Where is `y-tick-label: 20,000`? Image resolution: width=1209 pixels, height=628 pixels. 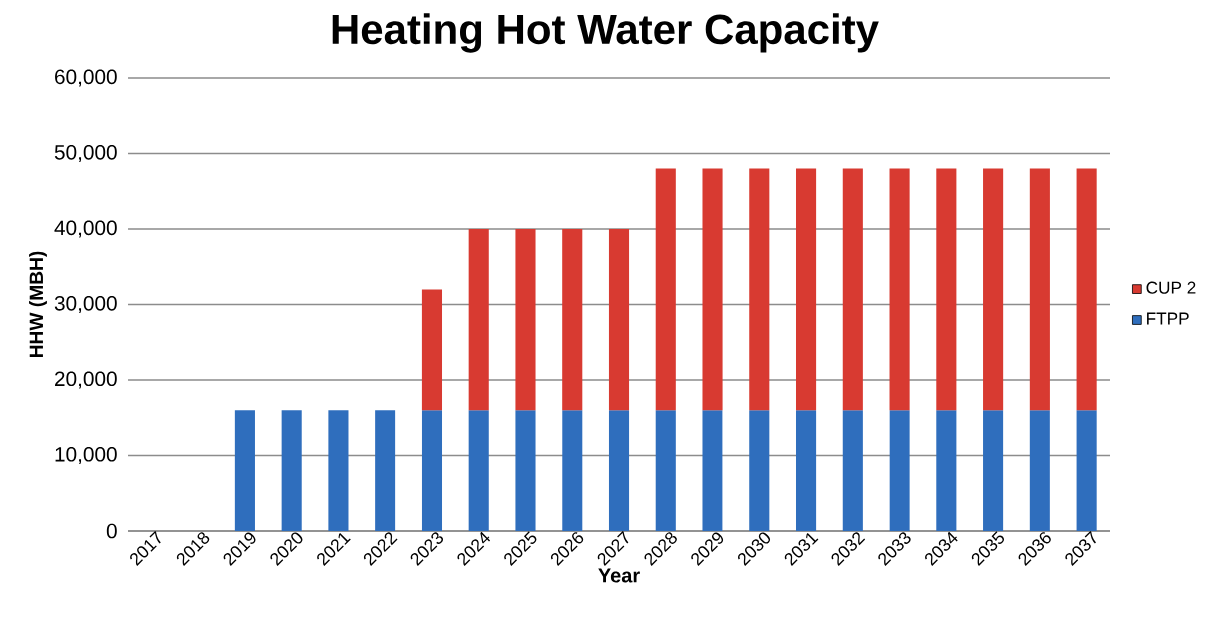
y-tick-label: 20,000 is located at coordinates (86, 380).